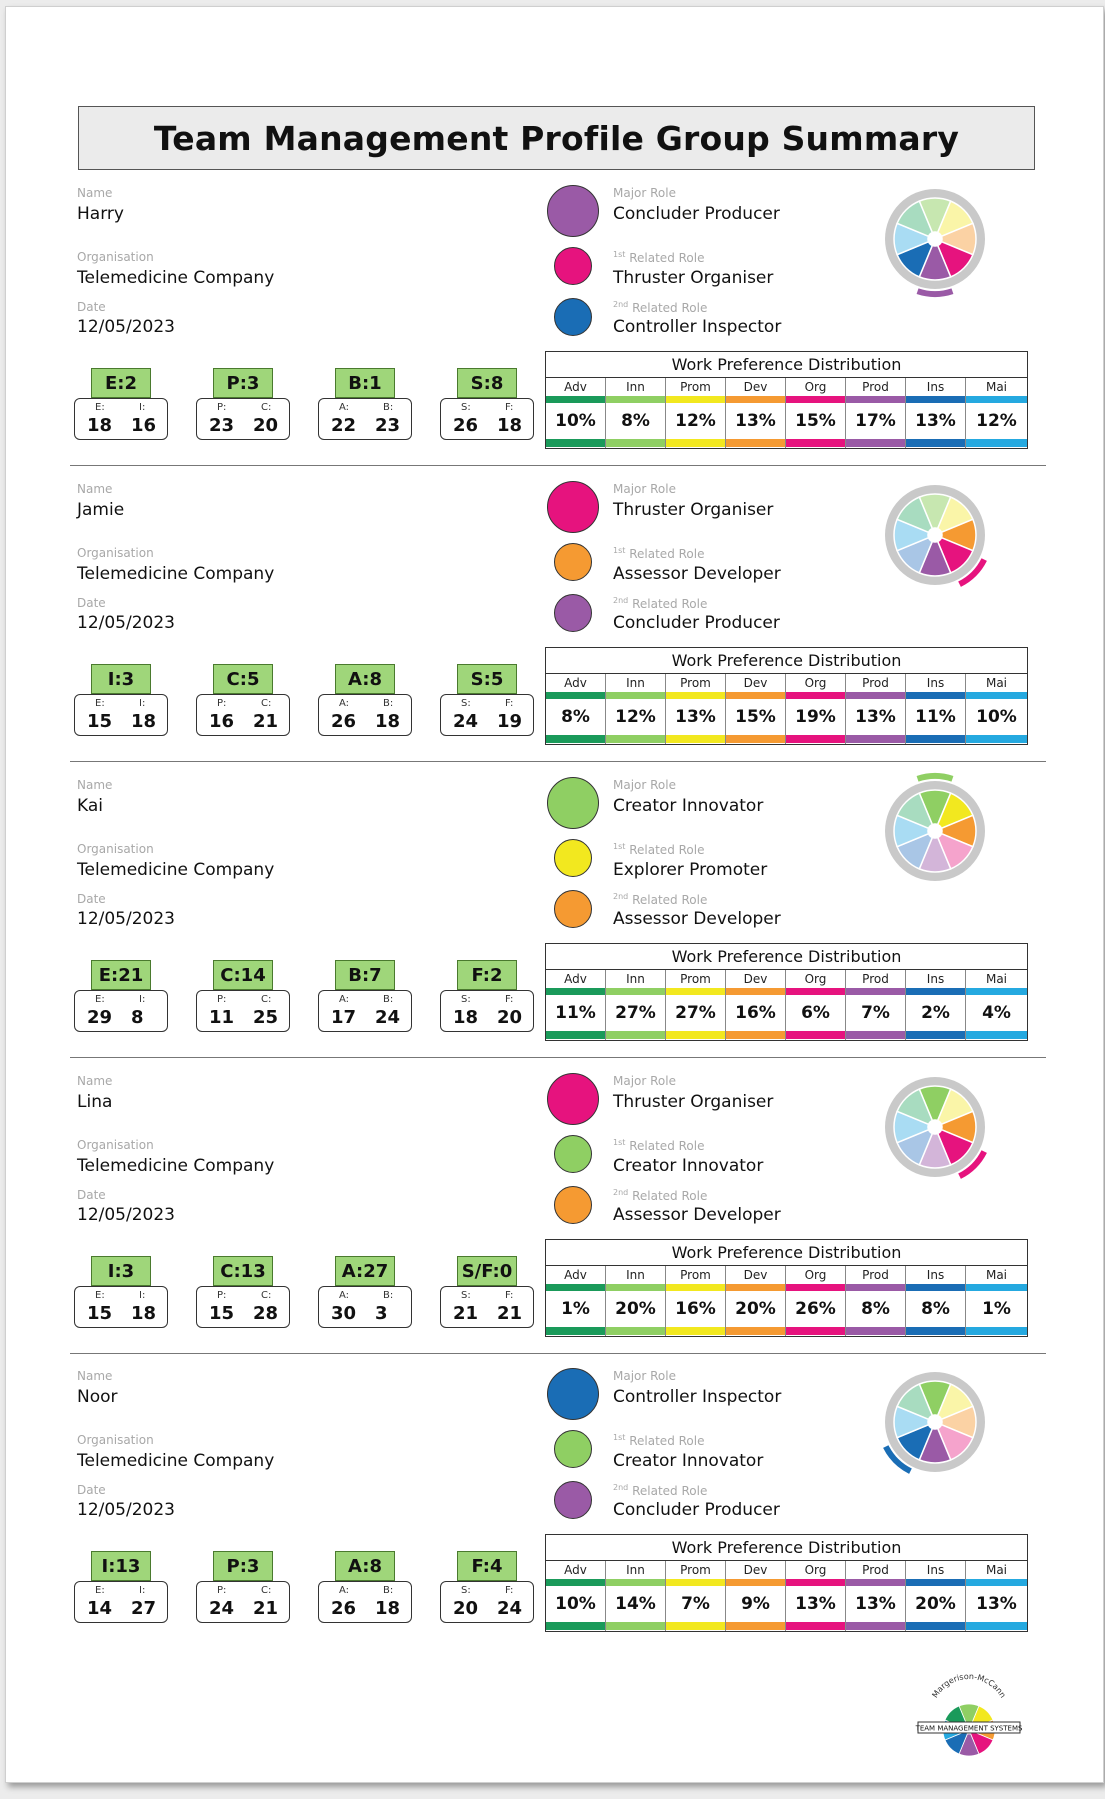 This screenshot has height=1799, width=1105. I want to click on major-role-value: Thruster Organiser, so click(693, 1102).